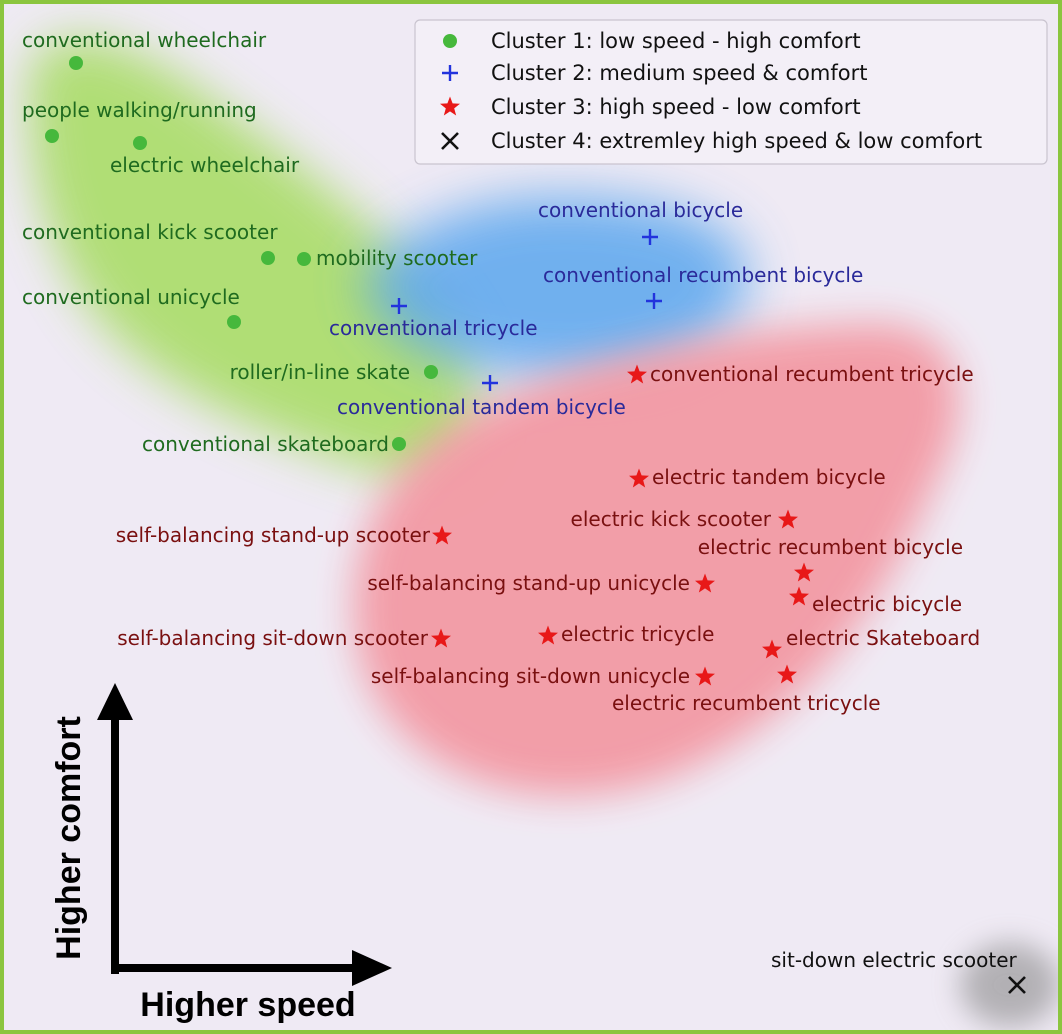 Image resolution: width=1062 pixels, height=1034 pixels. I want to click on label-electric-recumbent-tricycle: electric recumbent tricycle, so click(746, 703).